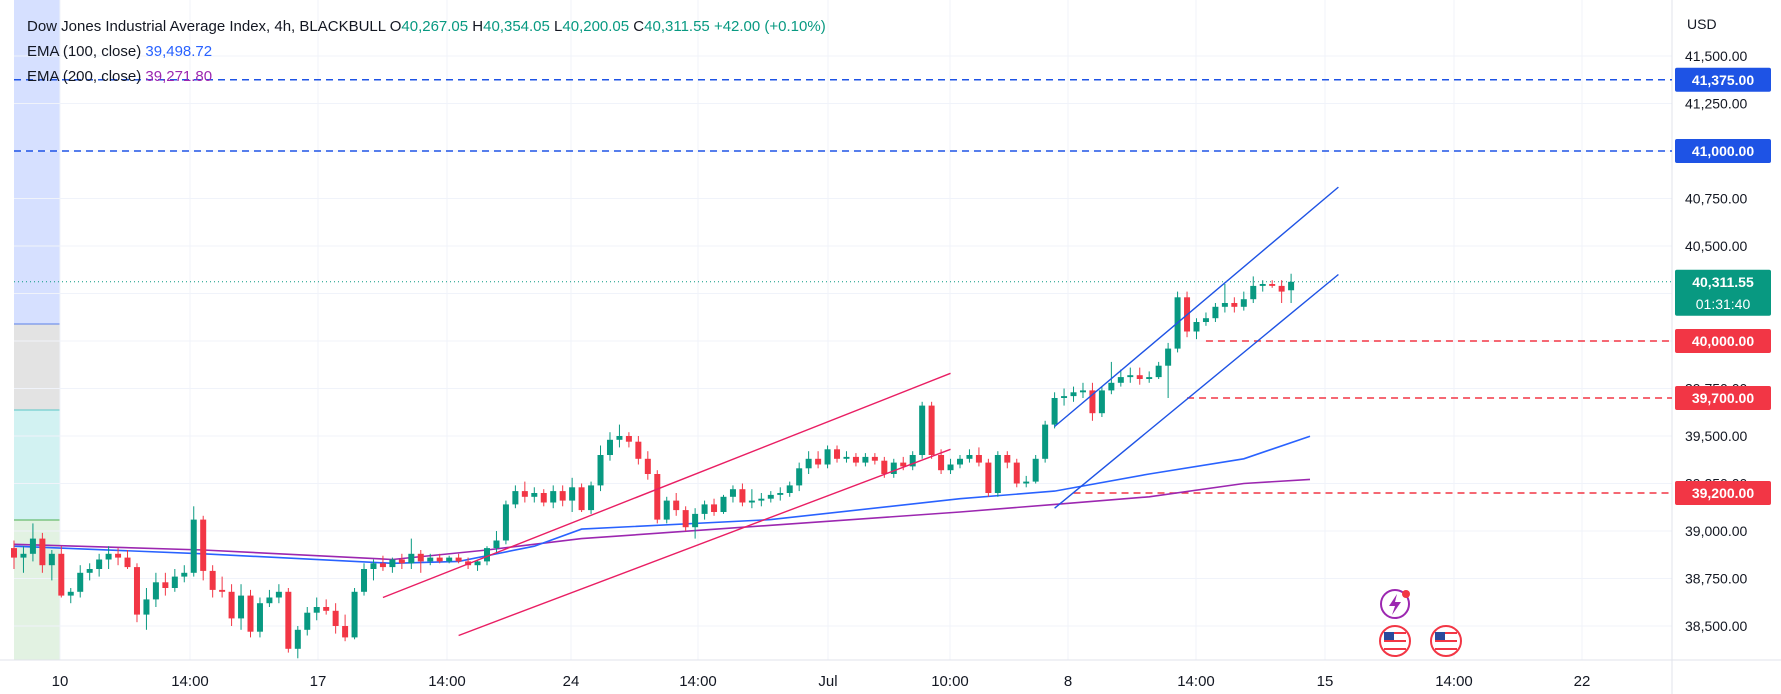  Describe the element at coordinates (677, 26) in the screenshot. I see `ohlc-close: 40,311.55` at that location.